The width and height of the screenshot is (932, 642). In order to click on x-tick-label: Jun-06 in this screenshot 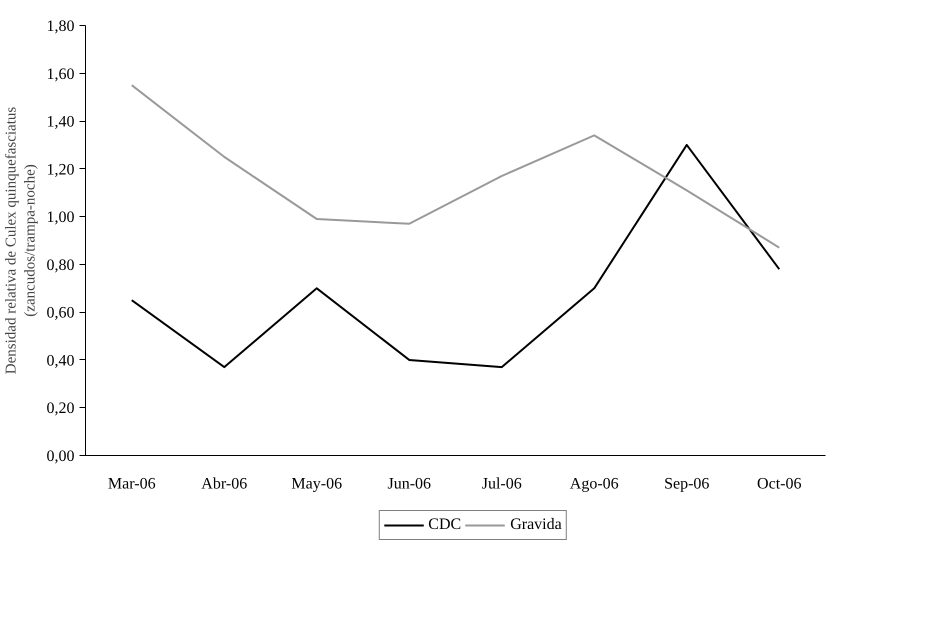, I will do `click(409, 484)`.